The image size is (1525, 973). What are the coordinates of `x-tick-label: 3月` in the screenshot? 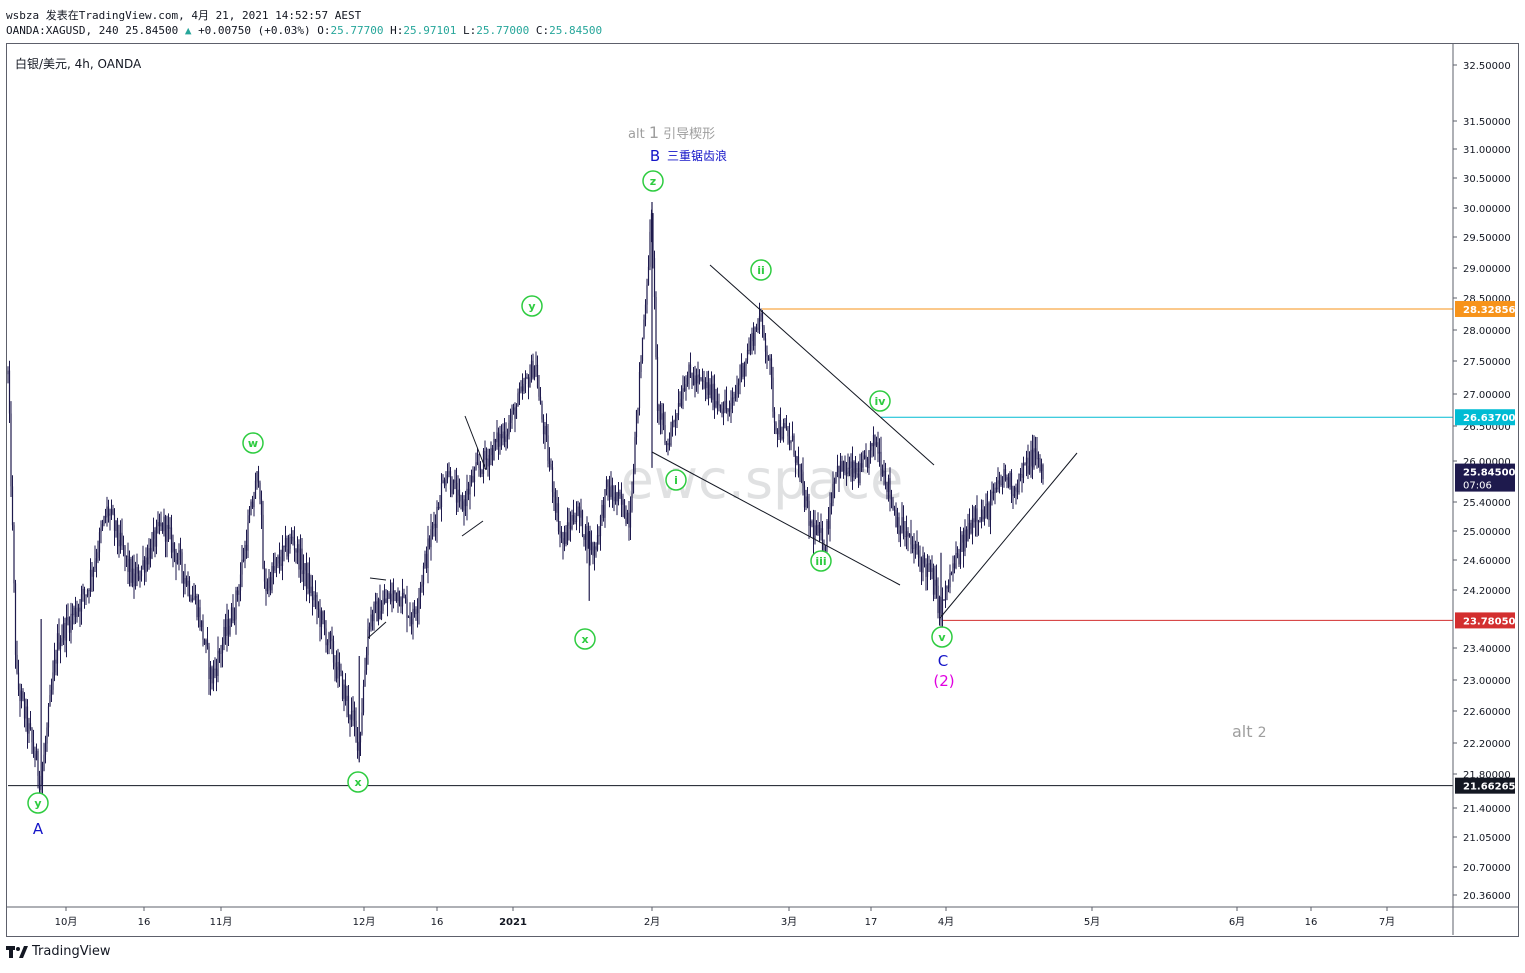 It's located at (789, 922).